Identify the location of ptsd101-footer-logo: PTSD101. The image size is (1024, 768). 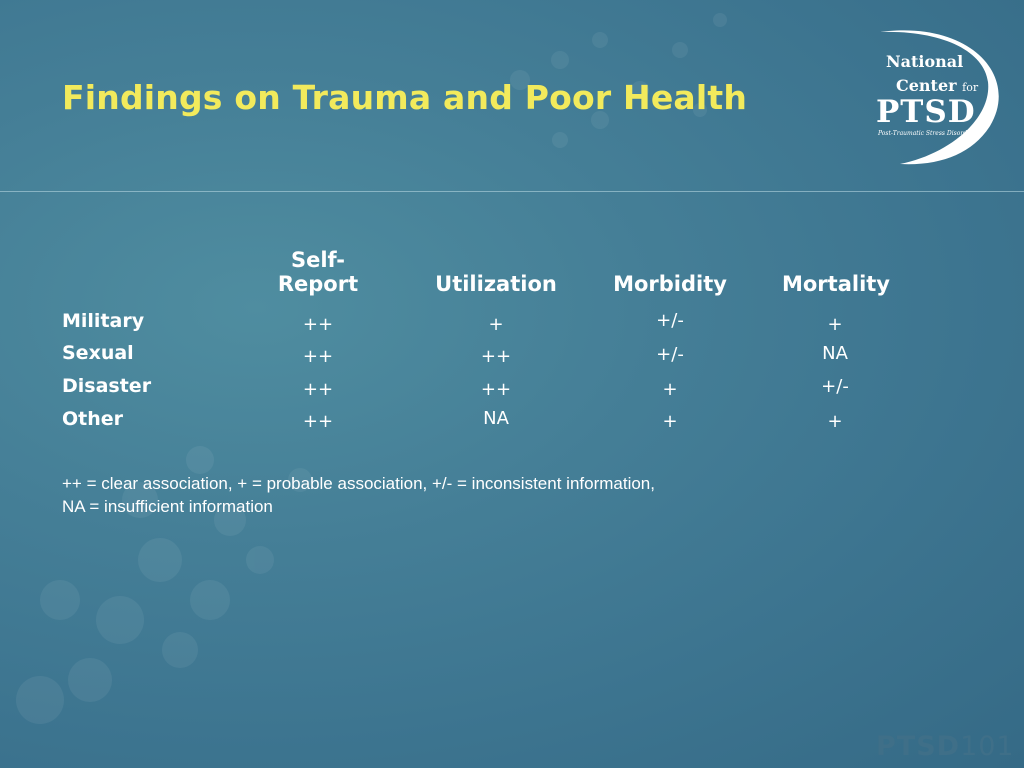
(945, 746).